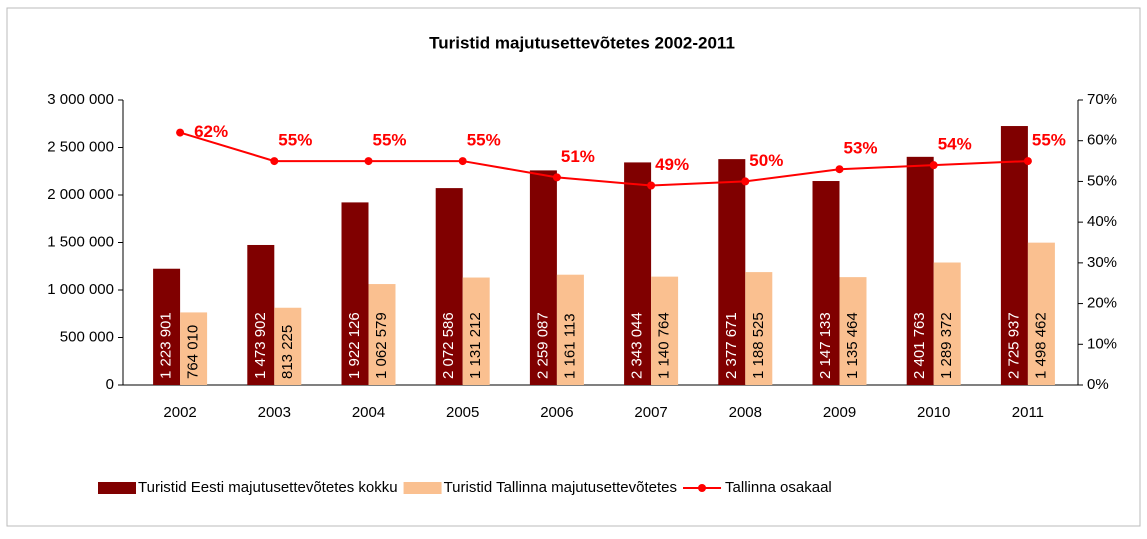 The height and width of the screenshot is (539, 1147). I want to click on bar-value-label: 1 473 902, so click(260, 345).